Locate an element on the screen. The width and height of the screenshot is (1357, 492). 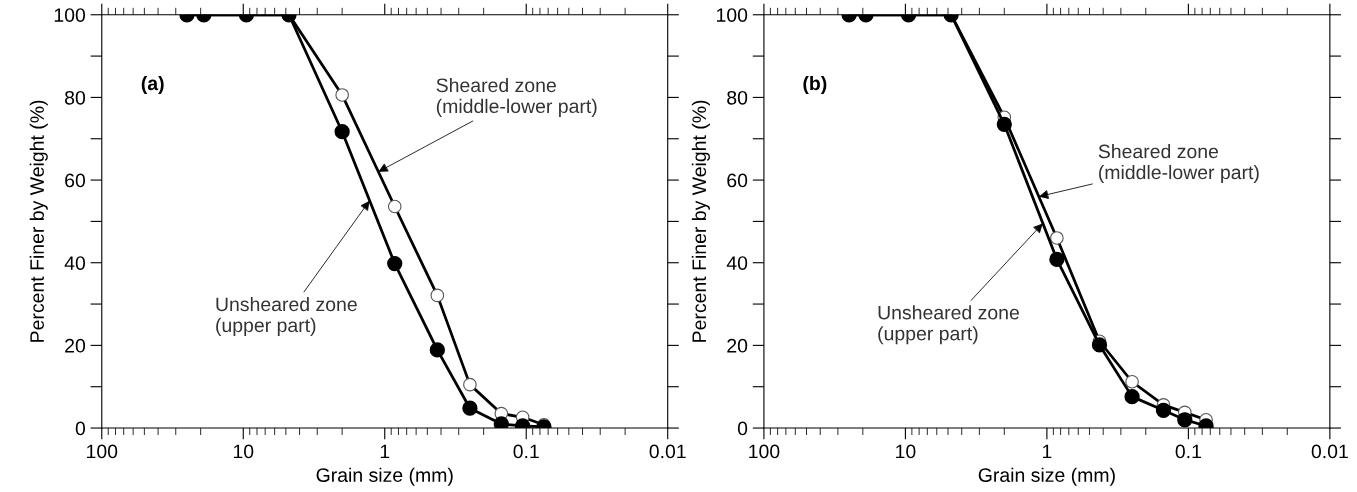
annotation: (b) is located at coordinates (815, 85).